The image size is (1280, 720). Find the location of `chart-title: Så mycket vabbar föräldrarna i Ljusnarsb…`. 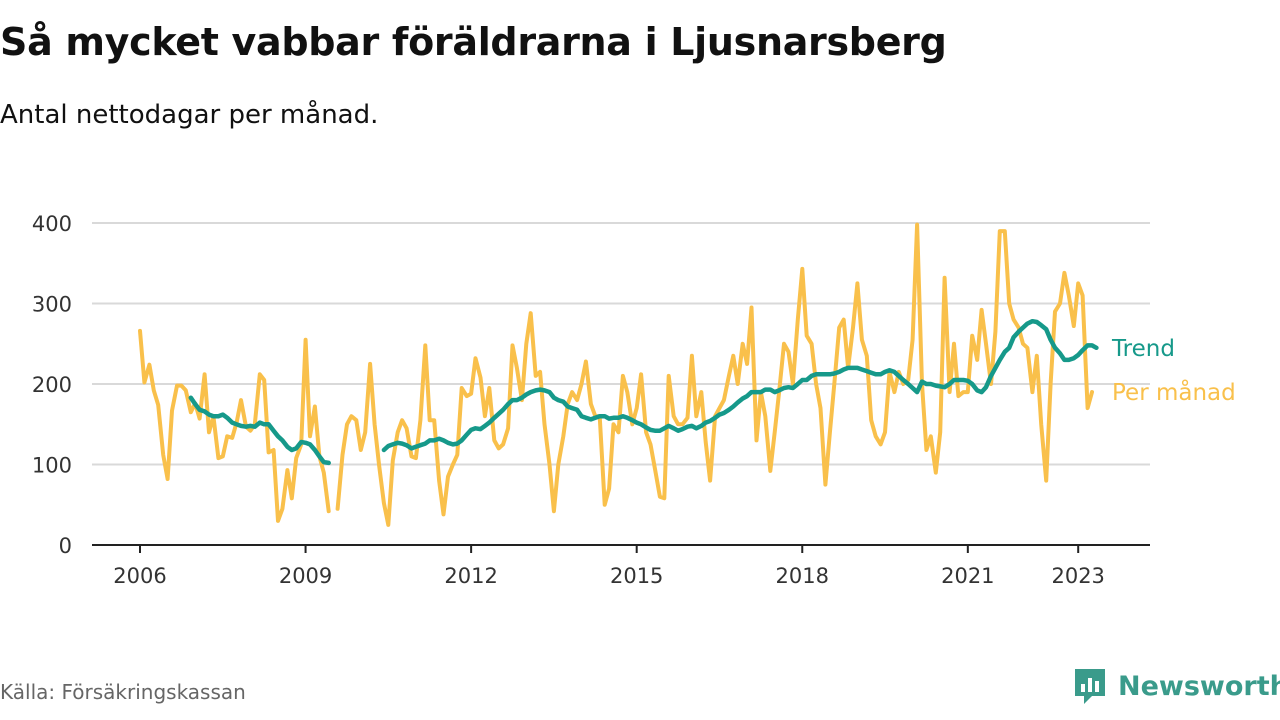

chart-title: Så mycket vabbar föräldrarna i Ljusnarsb… is located at coordinates (473, 42).